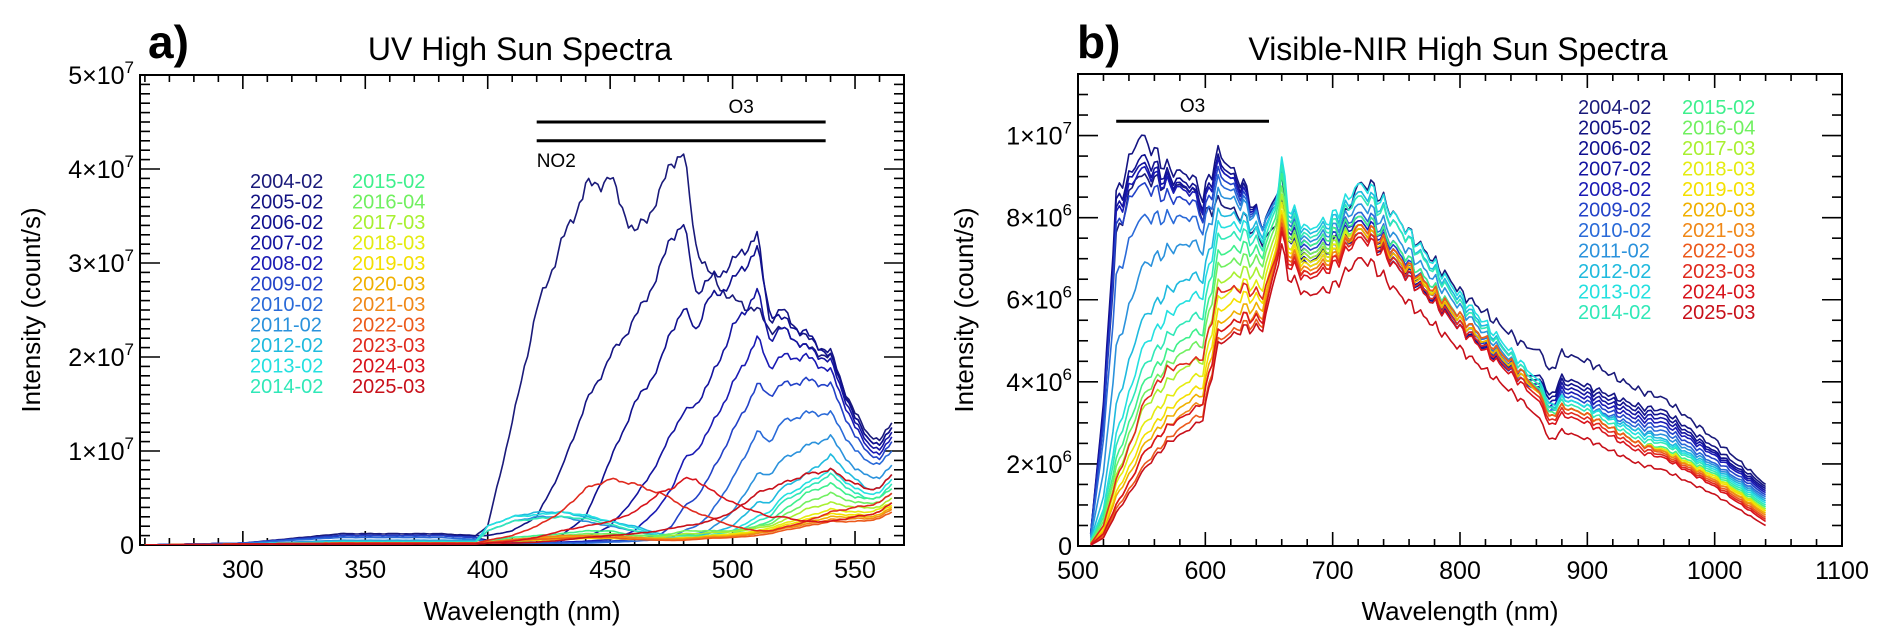 Image resolution: width=1892 pixels, height=639 pixels. What do you see at coordinates (127, 546) in the screenshot?
I see `y-tick-label-a: 0` at bounding box center [127, 546].